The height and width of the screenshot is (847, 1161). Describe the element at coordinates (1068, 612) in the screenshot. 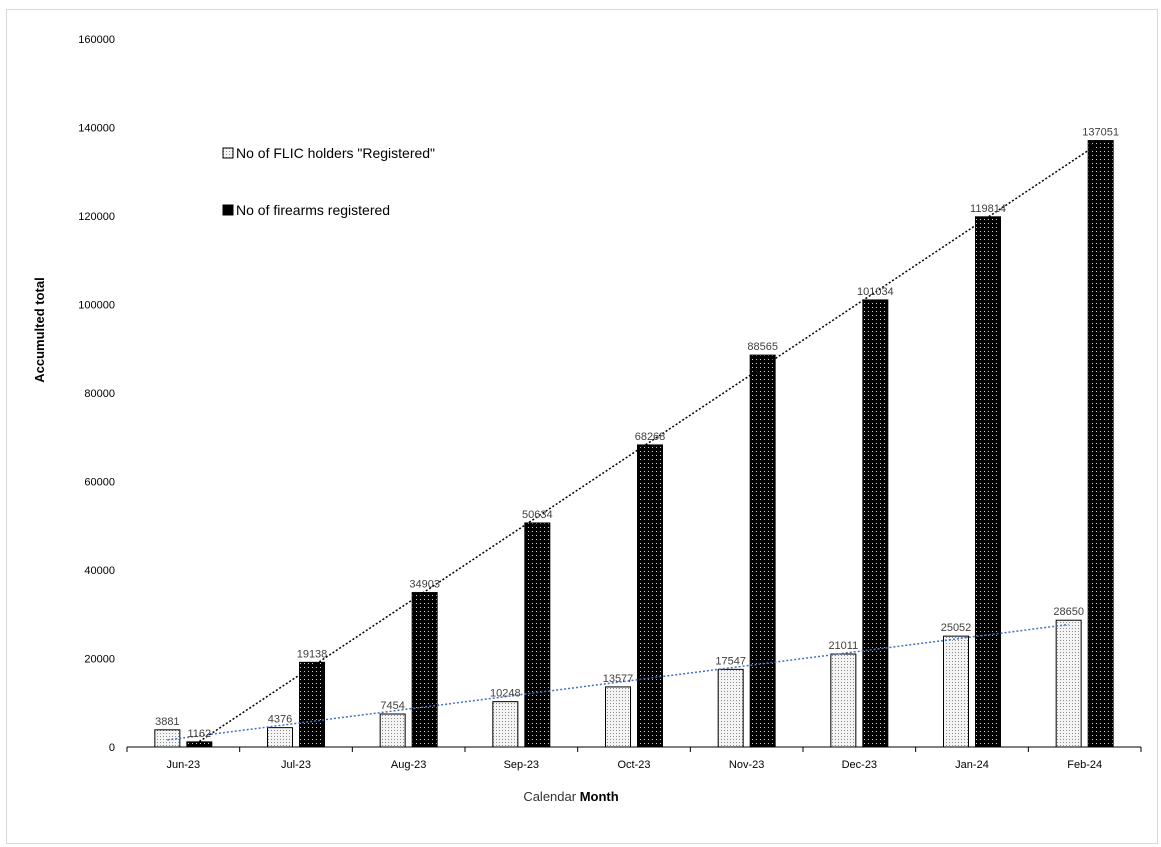

I see `data-label: 28650` at that location.